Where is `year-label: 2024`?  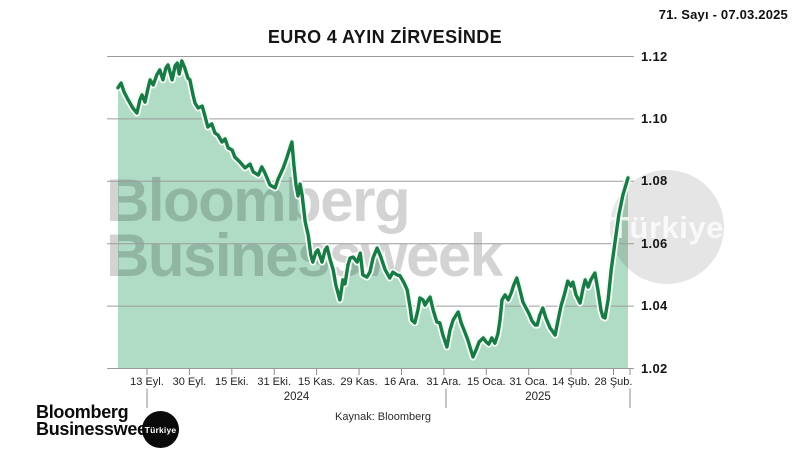
year-label: 2024 is located at coordinates (296, 397).